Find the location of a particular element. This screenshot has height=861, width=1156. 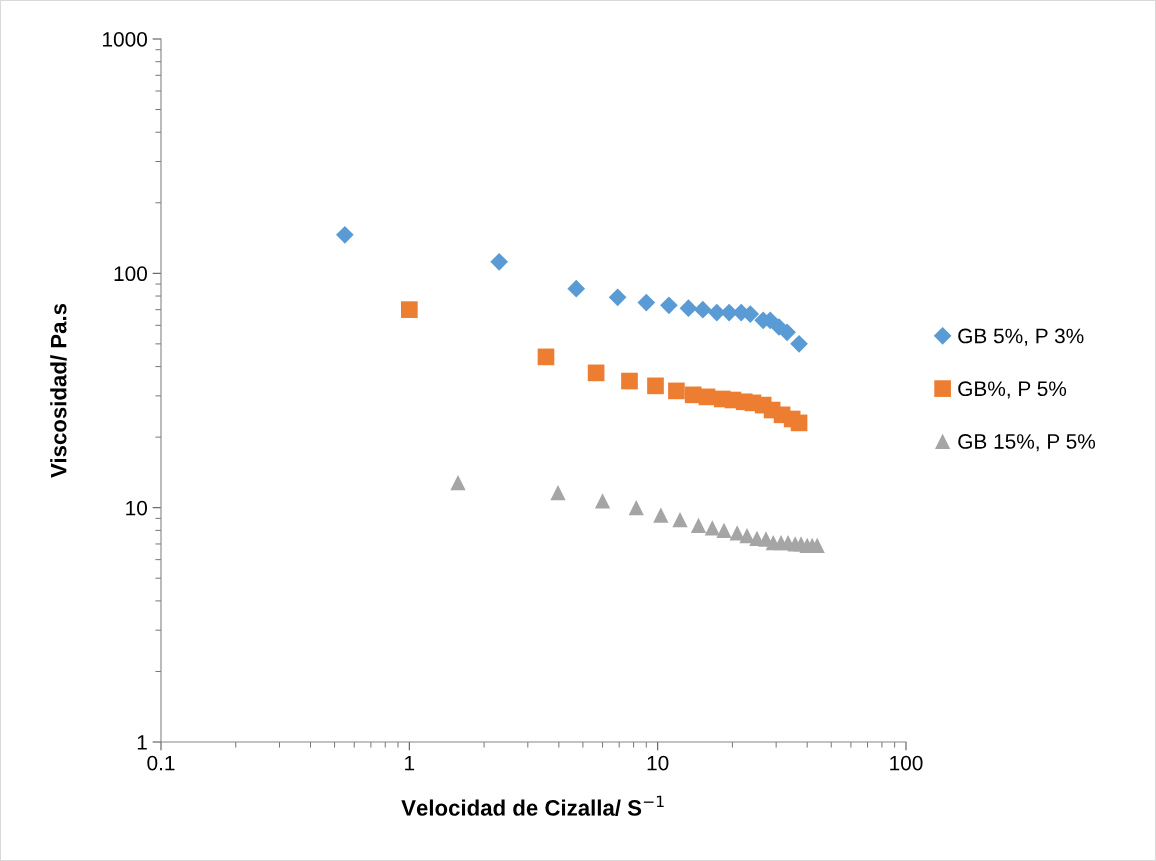

x-tick-label: 0.1 is located at coordinates (161, 763).